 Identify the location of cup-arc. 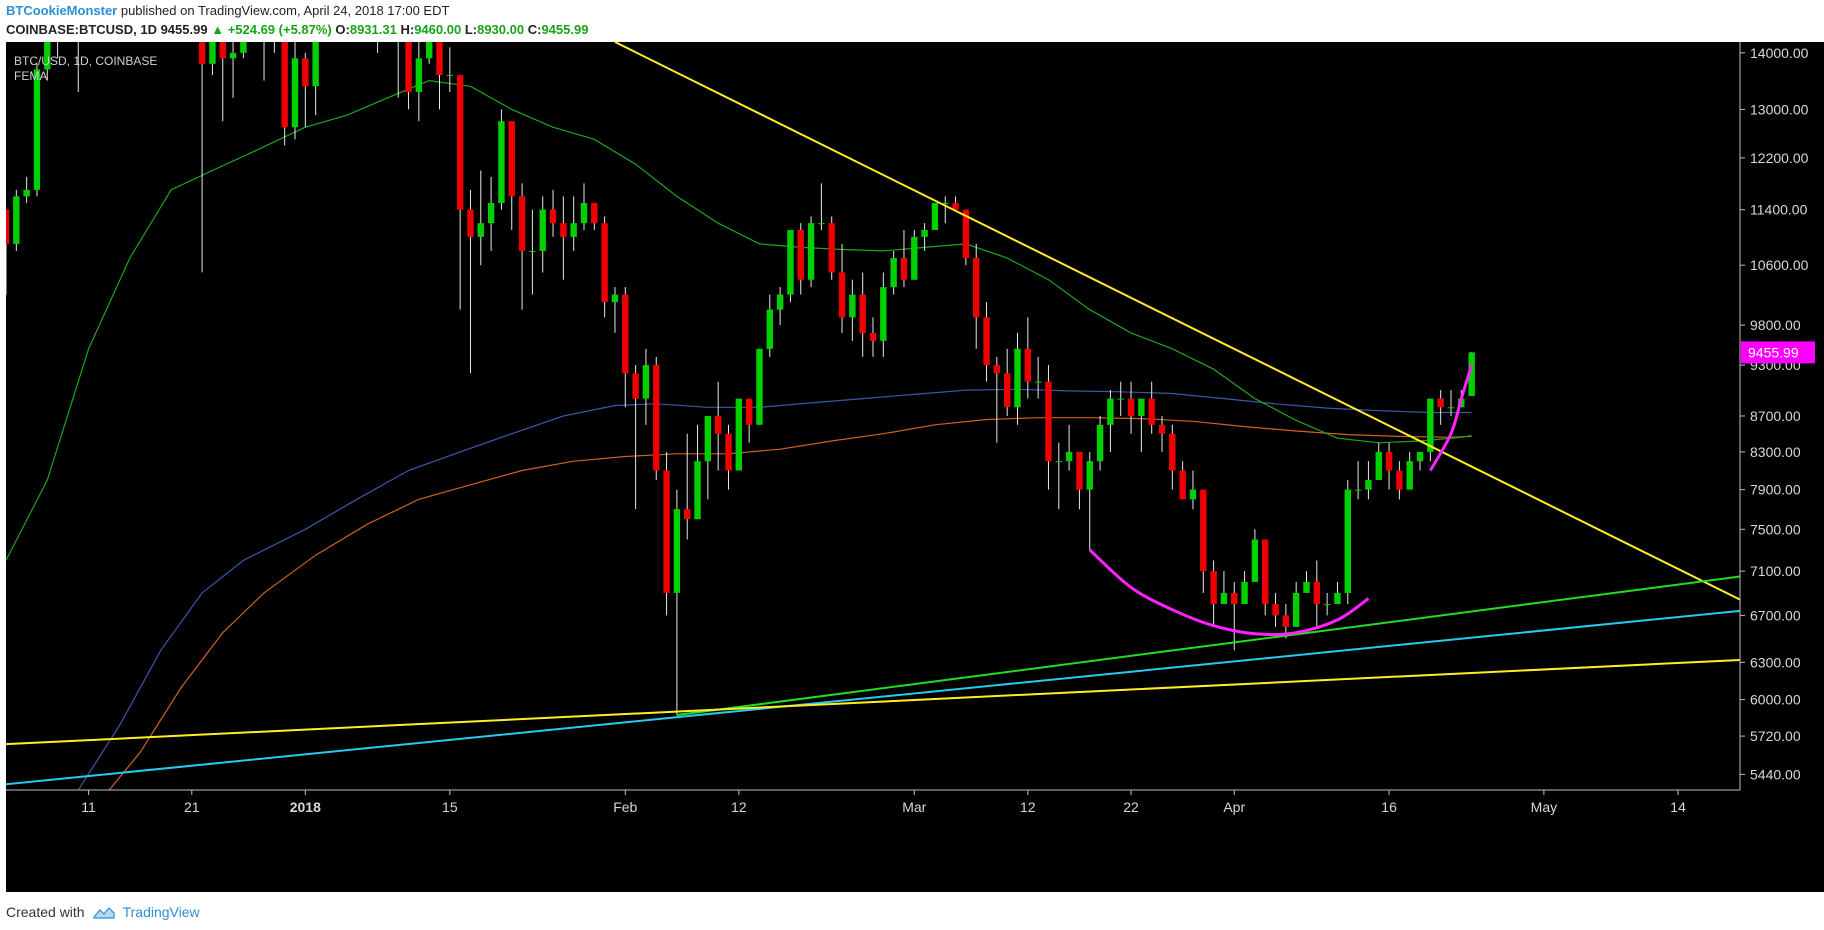
(1229, 592).